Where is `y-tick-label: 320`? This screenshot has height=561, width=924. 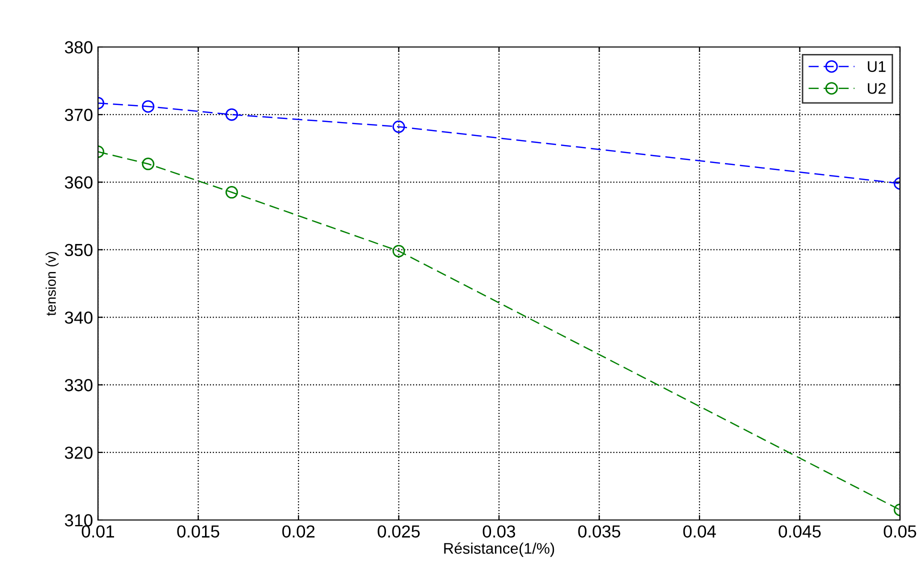 y-tick-label: 320 is located at coordinates (78, 452).